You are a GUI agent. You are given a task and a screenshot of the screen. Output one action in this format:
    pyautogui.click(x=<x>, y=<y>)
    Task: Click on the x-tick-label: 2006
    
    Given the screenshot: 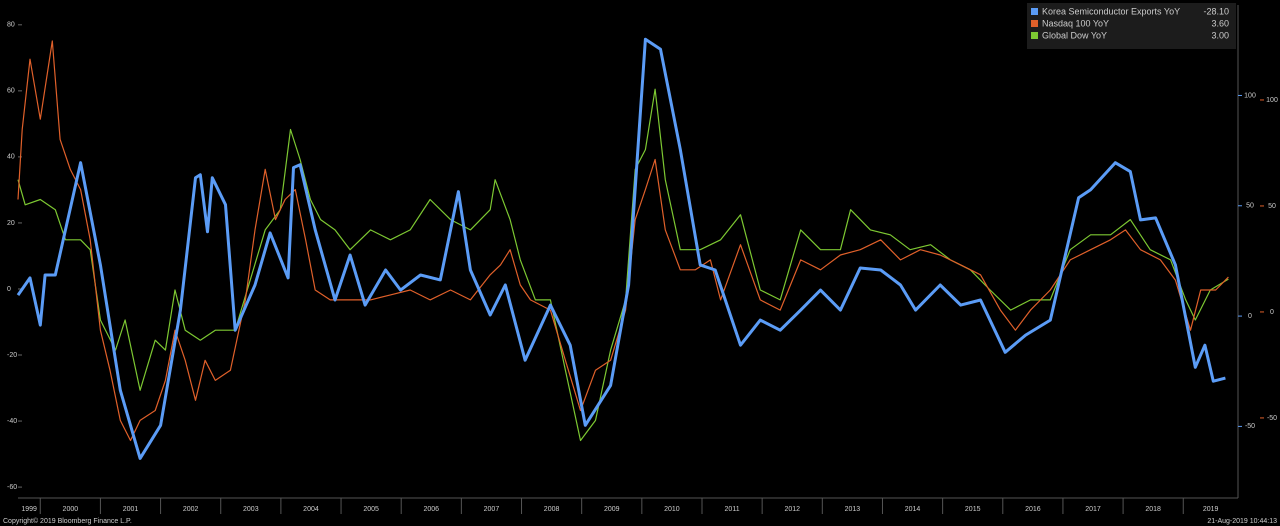 What is the action you would take?
    pyautogui.click(x=431, y=509)
    